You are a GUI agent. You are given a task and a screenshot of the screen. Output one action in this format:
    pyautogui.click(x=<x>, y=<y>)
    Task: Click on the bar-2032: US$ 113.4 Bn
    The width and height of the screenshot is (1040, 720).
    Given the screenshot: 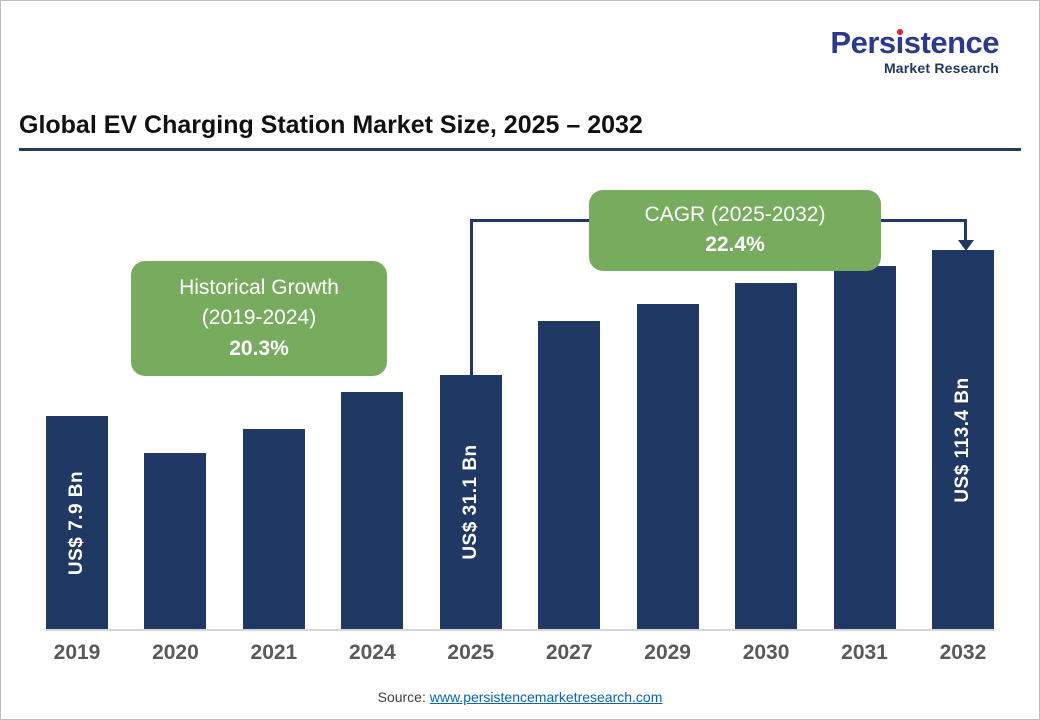 What is the action you would take?
    pyautogui.click(x=962, y=439)
    